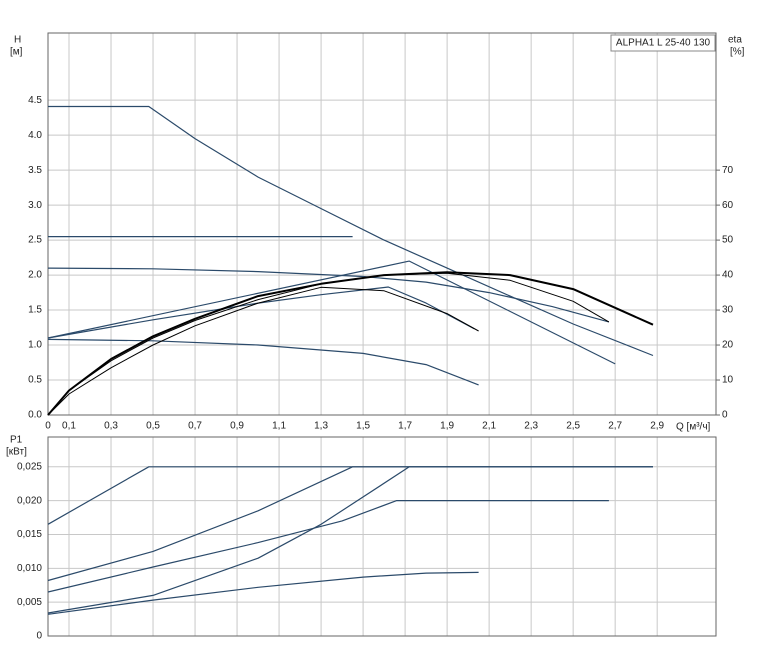  Describe the element at coordinates (16, 440) in the screenshot. I see `y-axis-label: P1` at that location.